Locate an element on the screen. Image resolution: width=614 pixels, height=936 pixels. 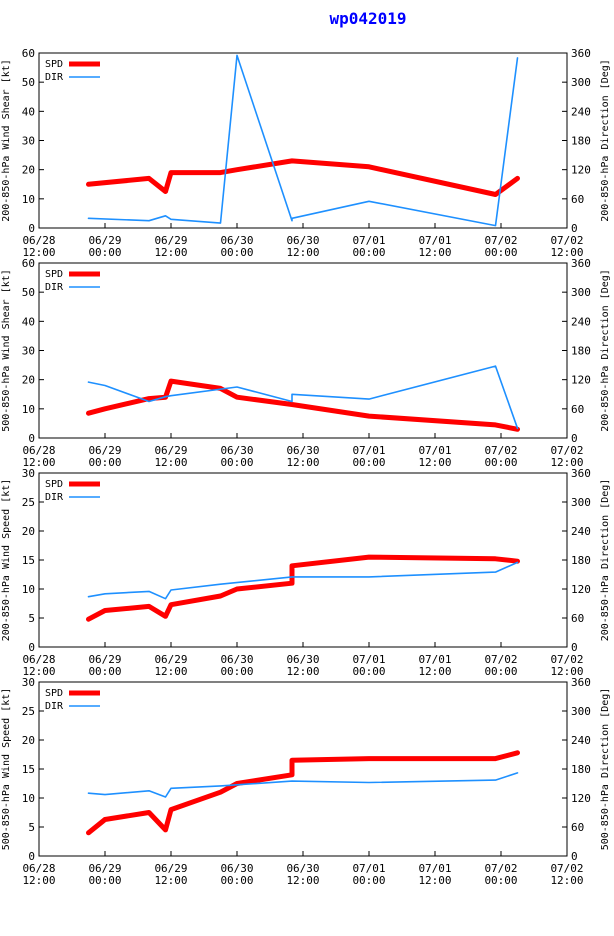
y-tick-label: 15 is located at coordinates (28, 769).